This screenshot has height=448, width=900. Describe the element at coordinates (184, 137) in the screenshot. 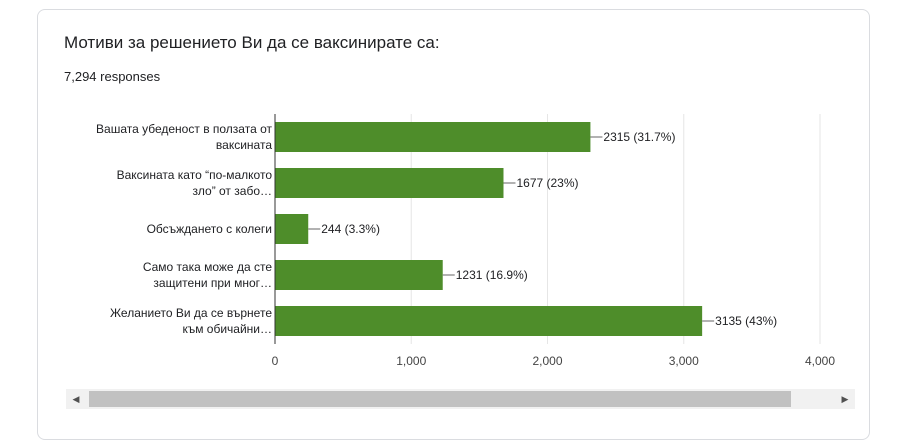

I see `category-label: Вашата убеденост в ползата от ваксината` at that location.